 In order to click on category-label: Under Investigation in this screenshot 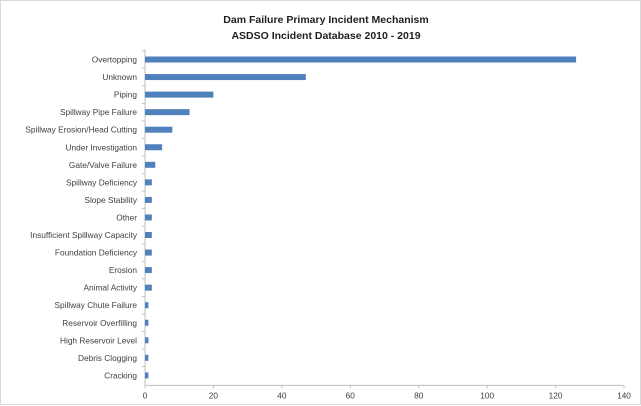, I will do `click(102, 147)`.